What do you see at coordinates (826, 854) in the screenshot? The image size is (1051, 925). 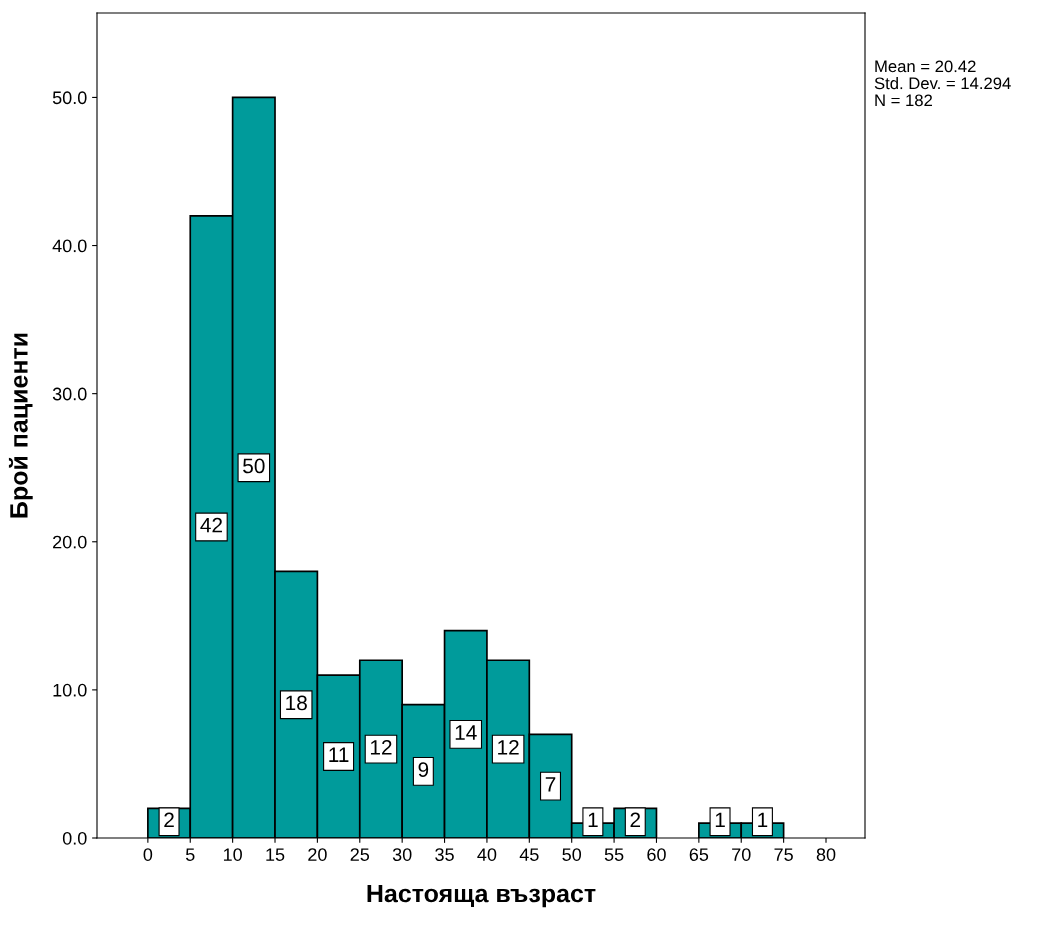 I see `x-tick-label: 80` at bounding box center [826, 854].